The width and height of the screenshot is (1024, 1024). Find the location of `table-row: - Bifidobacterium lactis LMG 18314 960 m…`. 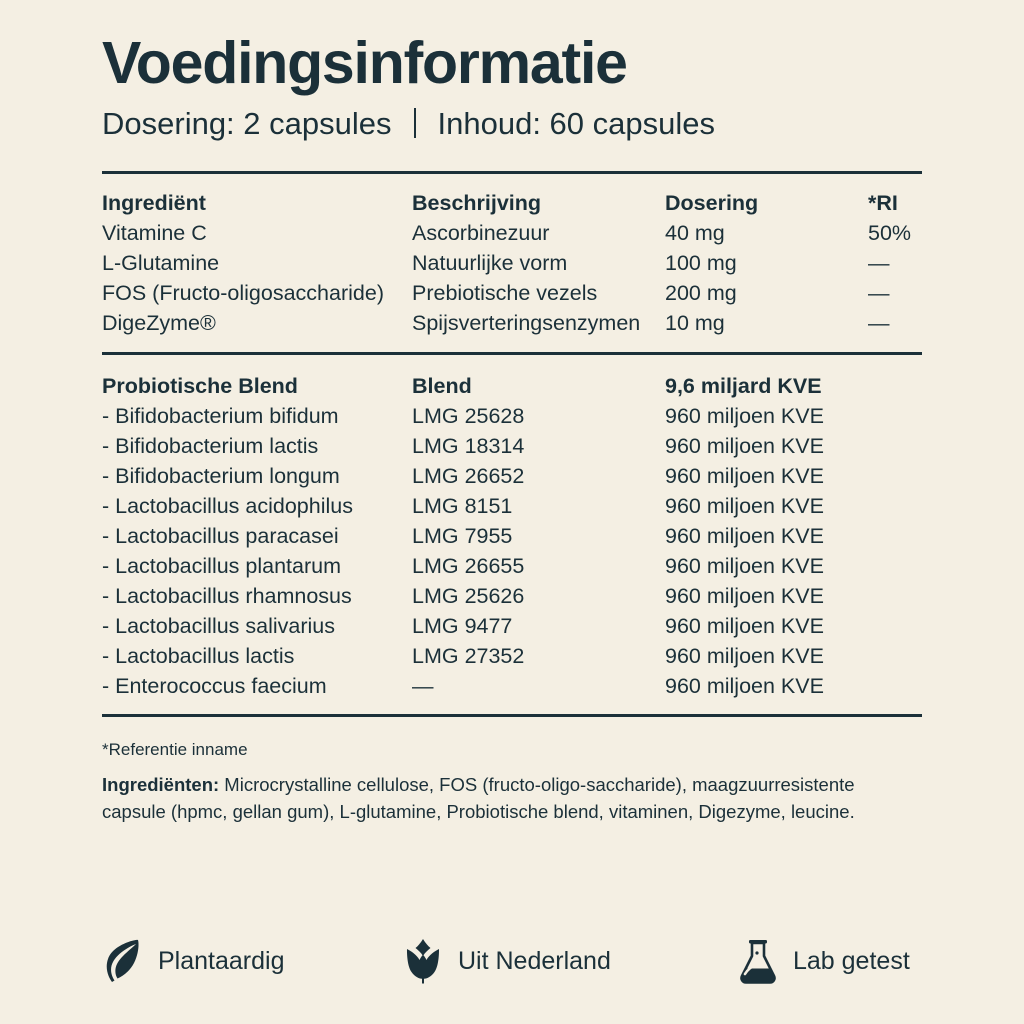

table-row: - Bifidobacterium lactis LMG 18314 960 m… is located at coordinates (512, 446).